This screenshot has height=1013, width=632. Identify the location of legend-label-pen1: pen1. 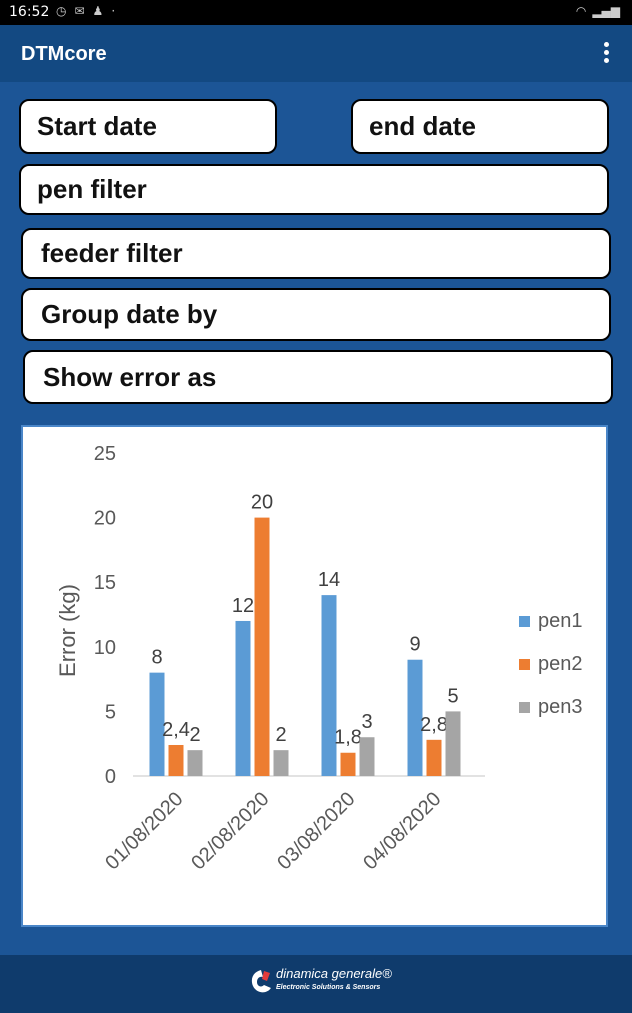
(560, 621).